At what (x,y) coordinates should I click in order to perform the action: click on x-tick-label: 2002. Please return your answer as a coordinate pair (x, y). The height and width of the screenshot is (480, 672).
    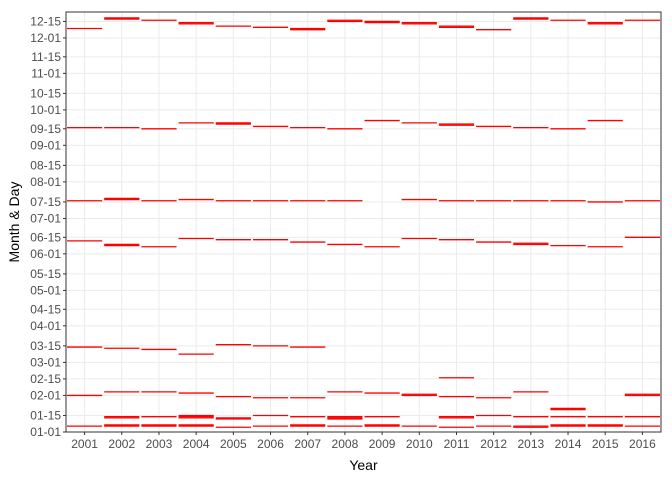
    Looking at the image, I should click on (121, 444).